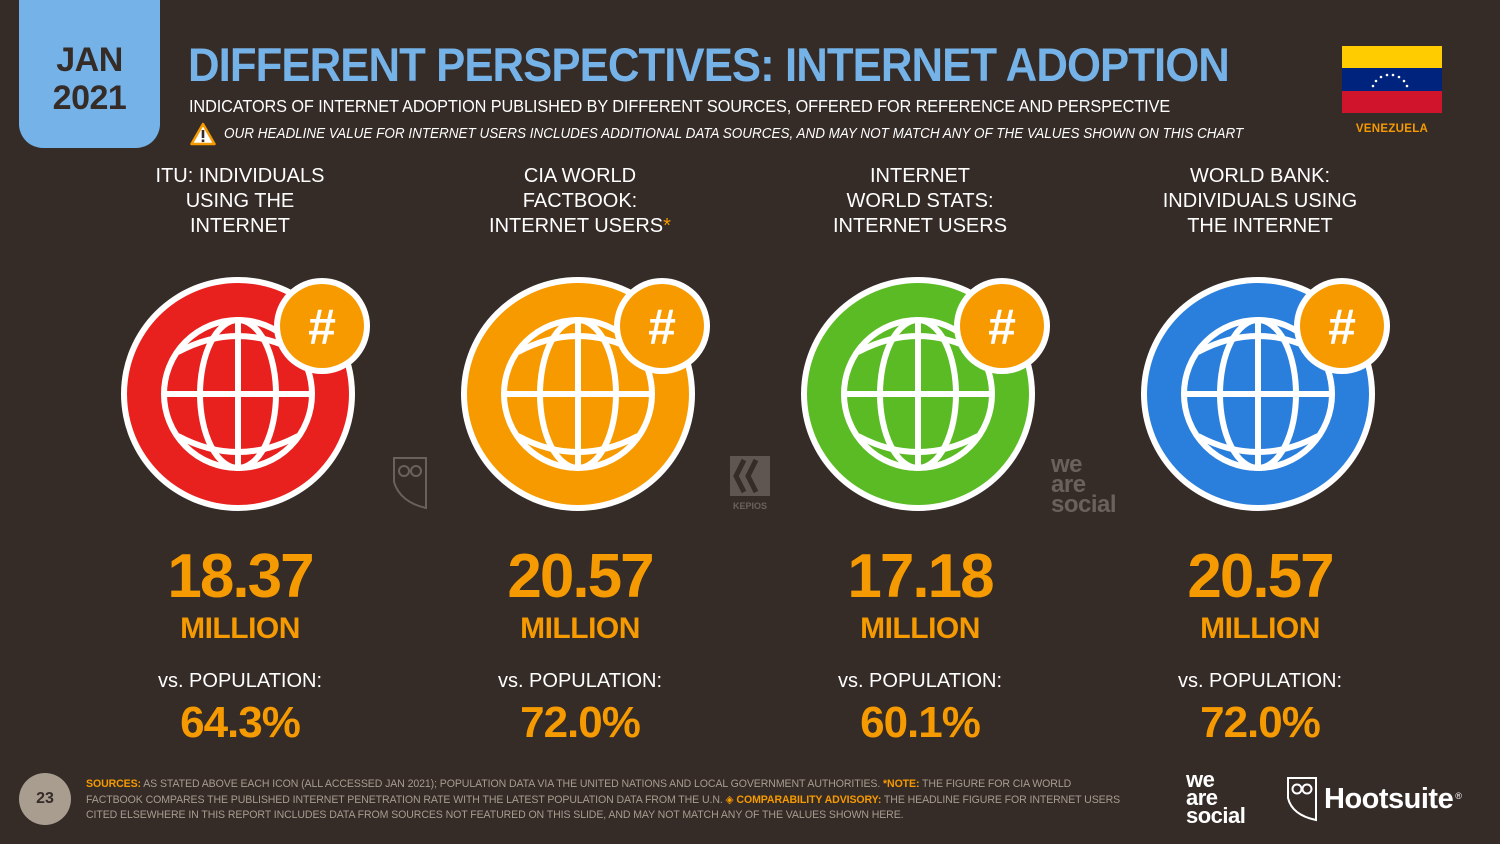  What do you see at coordinates (580, 201) in the screenshot?
I see `heading-line: FACTBOOK:` at bounding box center [580, 201].